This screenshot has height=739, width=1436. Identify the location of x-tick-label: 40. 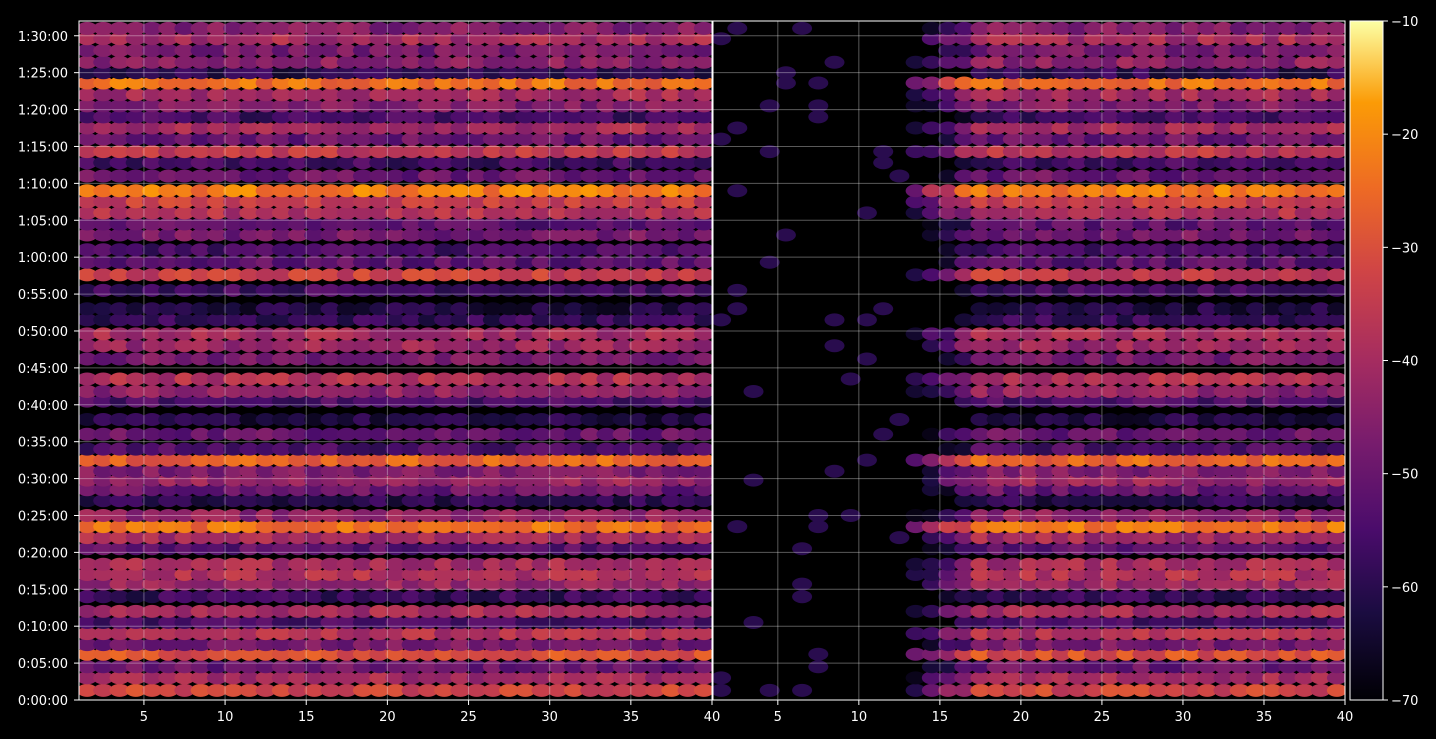
(1345, 717).